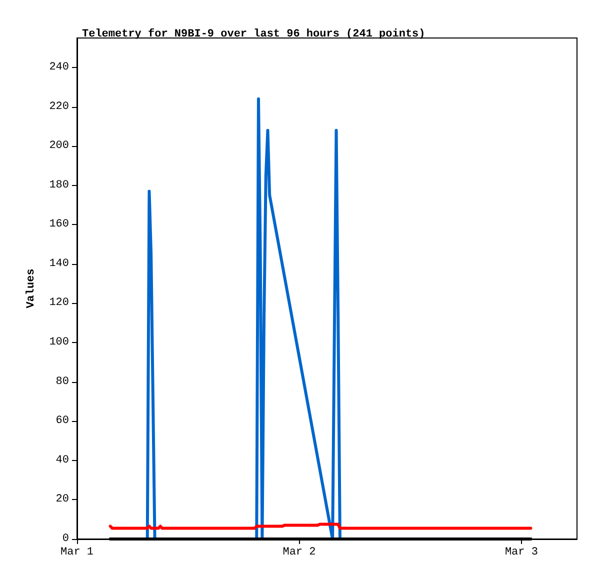 Image resolution: width=597 pixels, height=579 pixels. I want to click on y-tick-label: 240, so click(59, 67).